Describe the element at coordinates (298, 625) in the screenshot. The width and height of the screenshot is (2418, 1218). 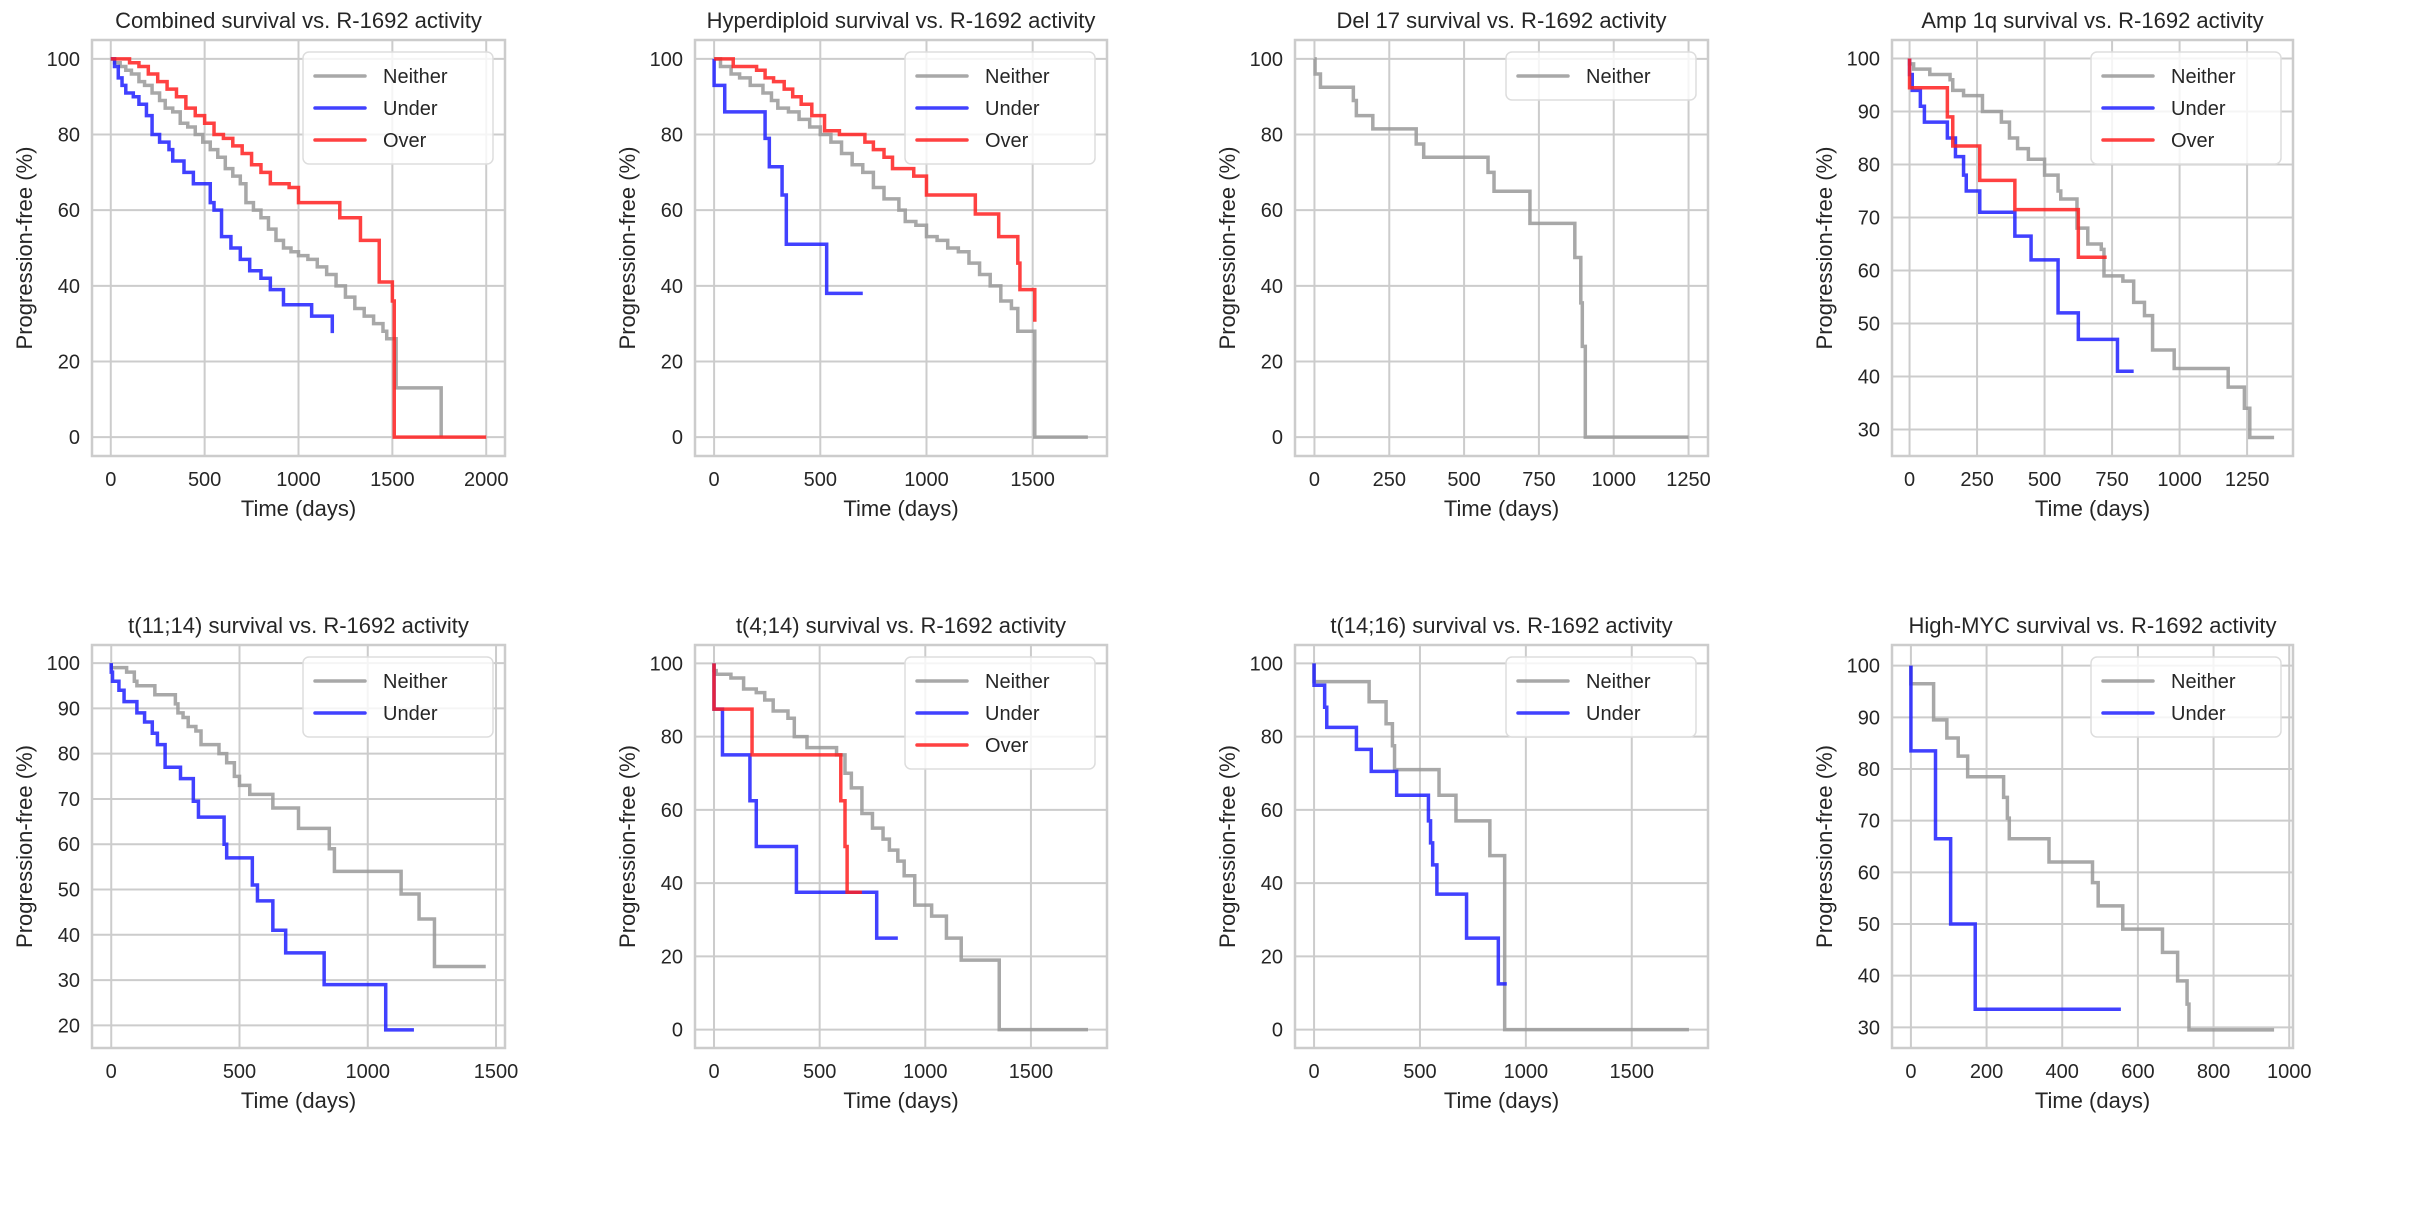
I see `chart-title: t(11;14) survival vs. R-1692 activity` at that location.